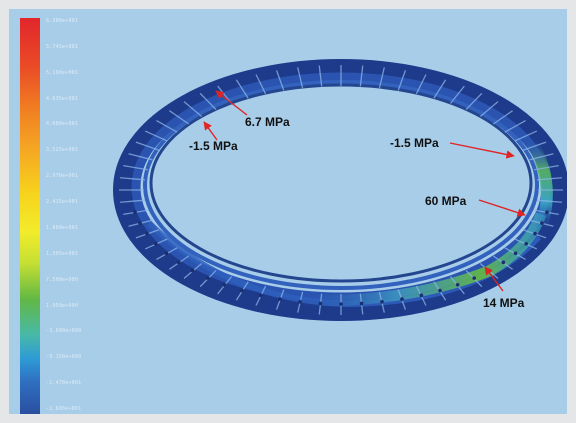 This screenshot has width=576, height=423. What do you see at coordinates (64, 331) in the screenshot?
I see `legend-tick-label: -3.600e+000` at bounding box center [64, 331].